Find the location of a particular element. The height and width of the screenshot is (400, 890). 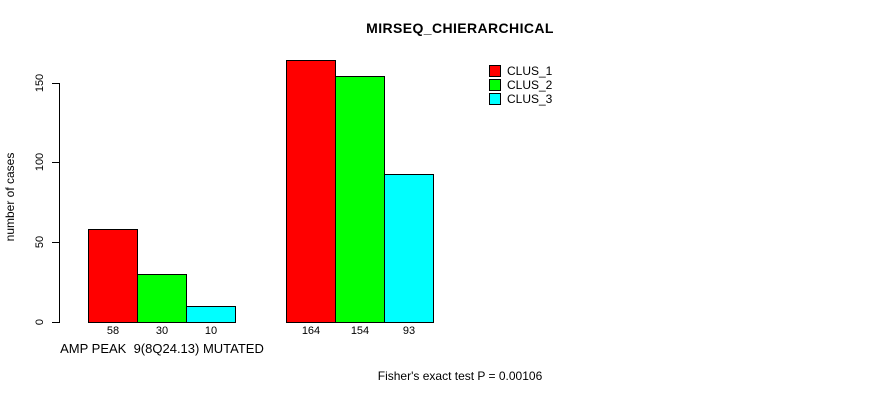

y-tick-label: 0 is located at coordinates (40, 322).